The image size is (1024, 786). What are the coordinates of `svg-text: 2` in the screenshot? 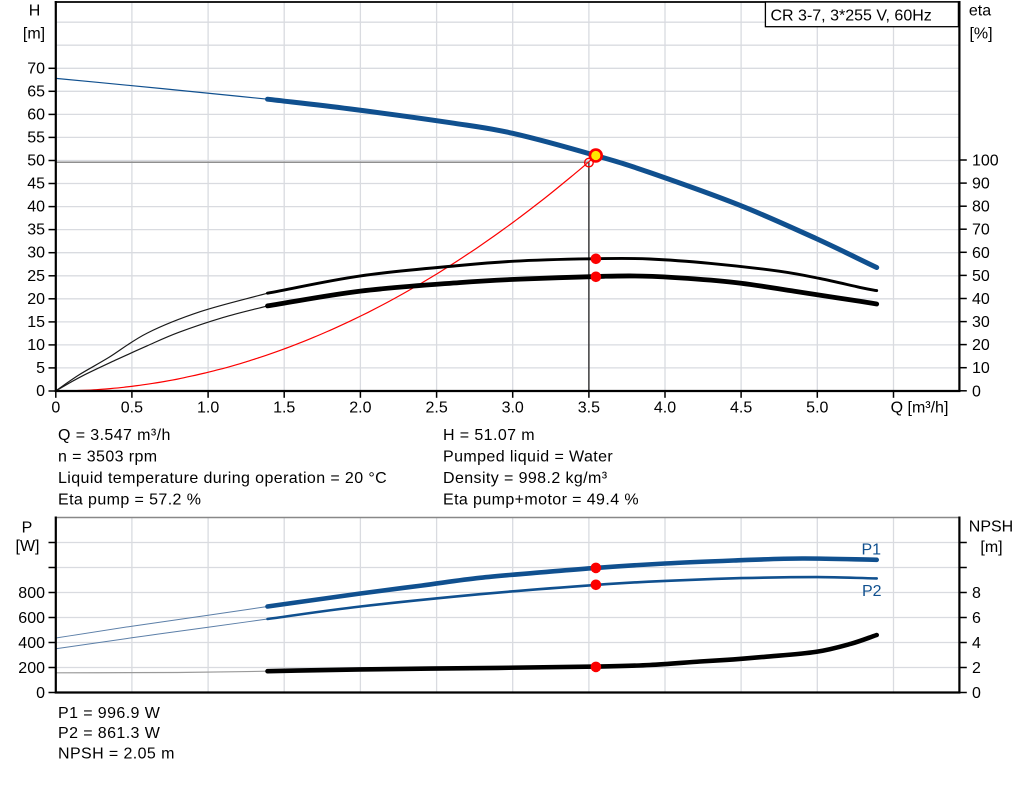 It's located at (976, 668).